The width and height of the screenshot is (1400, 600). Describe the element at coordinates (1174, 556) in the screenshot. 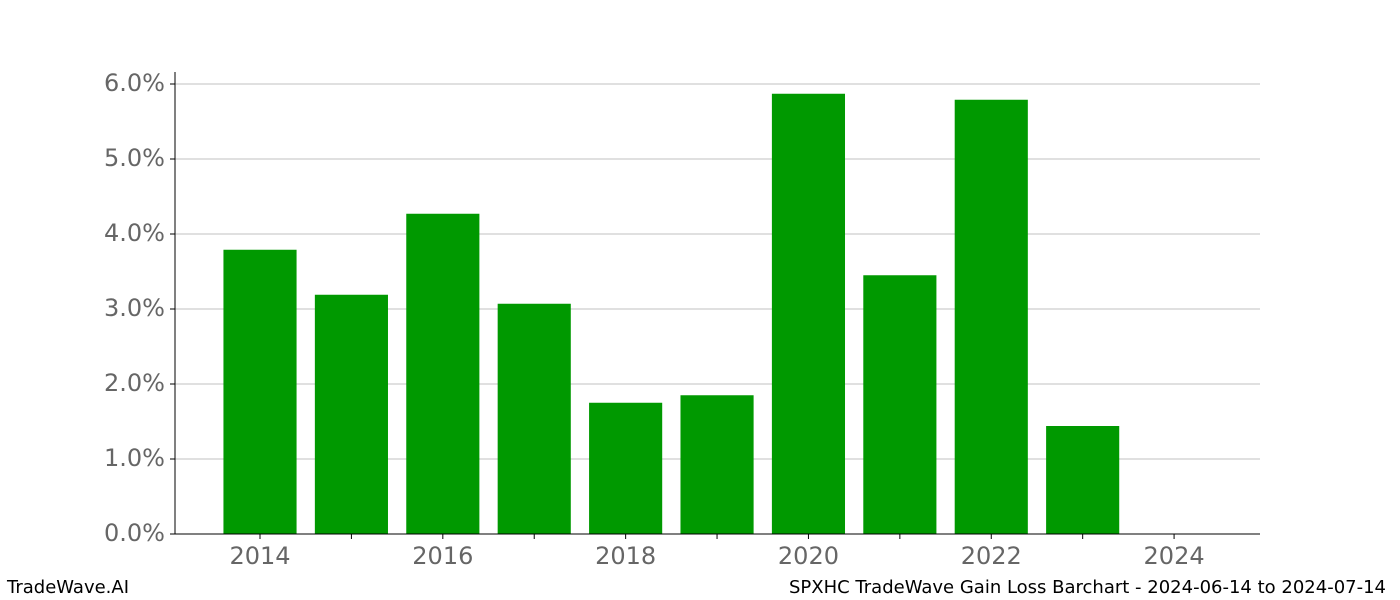

I see `x-tick-label: 2024` at that location.